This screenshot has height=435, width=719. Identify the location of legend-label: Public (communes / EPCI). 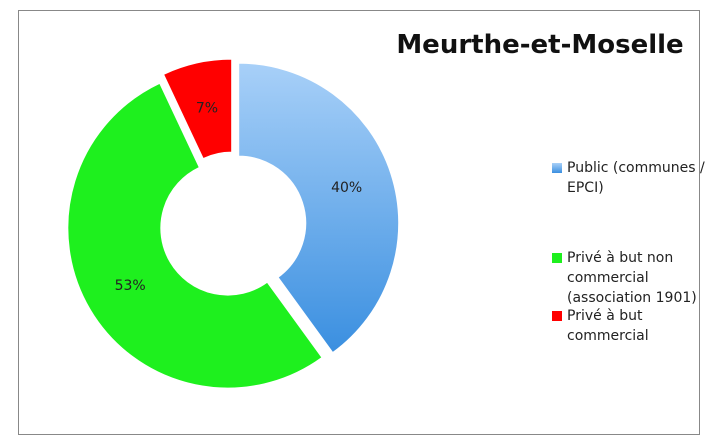
(636, 178).